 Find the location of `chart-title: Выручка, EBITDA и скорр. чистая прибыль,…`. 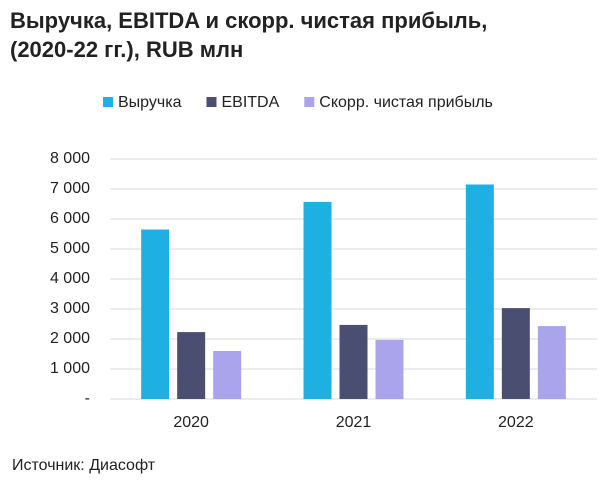

chart-title: Выручка, EBITDA и скорр. чистая прибыль,… is located at coordinates (249, 35).